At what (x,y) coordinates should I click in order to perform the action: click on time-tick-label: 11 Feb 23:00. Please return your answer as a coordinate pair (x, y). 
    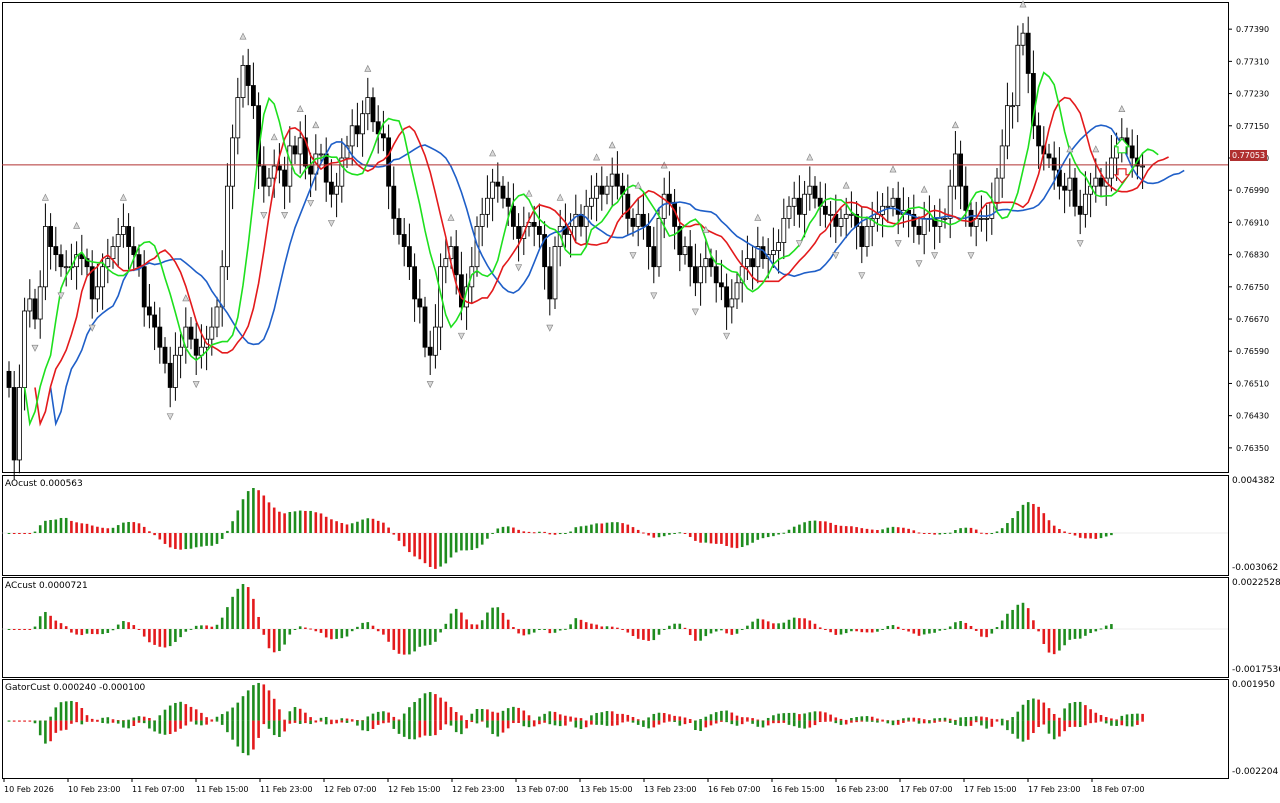
    Looking at the image, I should click on (286, 789).